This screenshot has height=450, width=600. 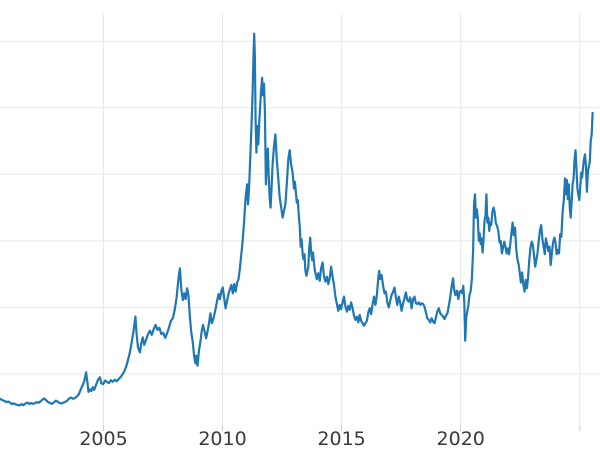 I want to click on x-tick-label: 2020, so click(x=461, y=439).